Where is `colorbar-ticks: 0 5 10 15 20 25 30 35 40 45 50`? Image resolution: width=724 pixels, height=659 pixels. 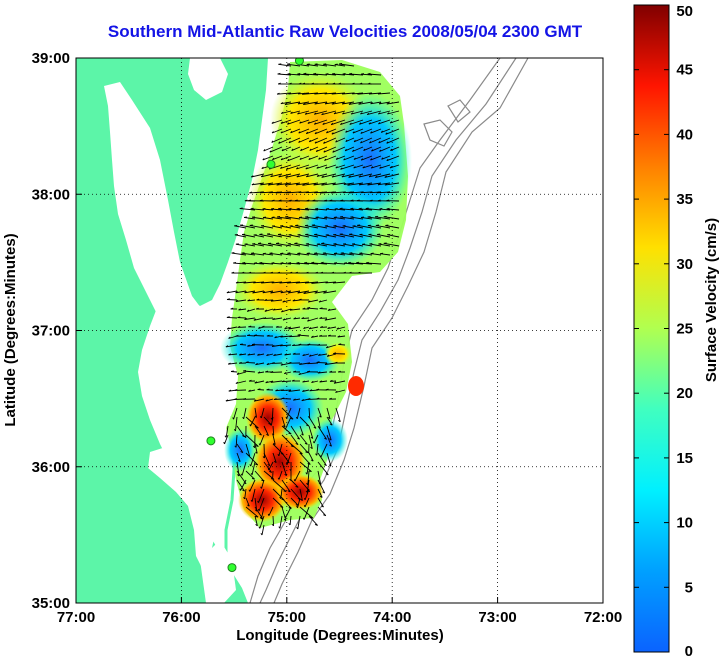
colorbar-ticks: 0 5 10 15 20 25 30 35 40 45 50 is located at coordinates (663, 331).